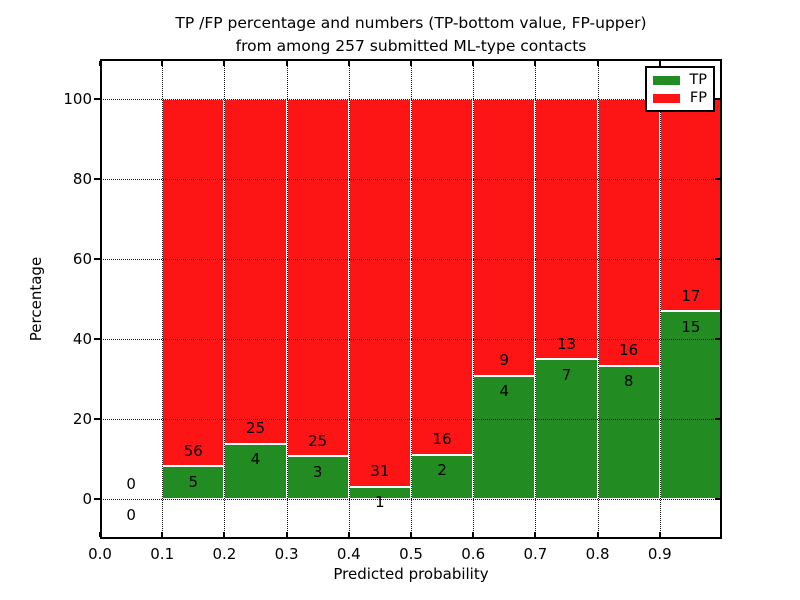 This screenshot has width=800, height=600. What do you see at coordinates (380, 502) in the screenshot?
I see `bar-count-label-tp: 1` at bounding box center [380, 502].